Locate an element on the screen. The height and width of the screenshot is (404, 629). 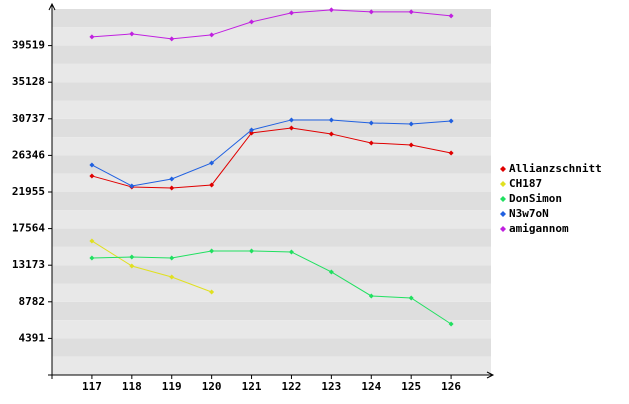
y-tick-label: 8782 is located at coordinates (32, 301).